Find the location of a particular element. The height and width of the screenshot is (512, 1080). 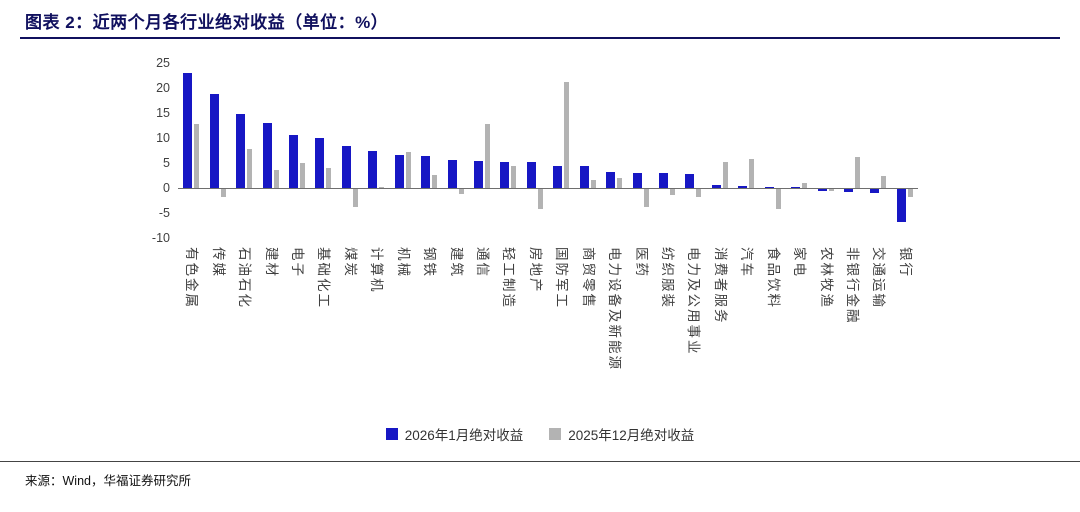

x-axis-label: 房地产 is located at coordinates (535, 270).